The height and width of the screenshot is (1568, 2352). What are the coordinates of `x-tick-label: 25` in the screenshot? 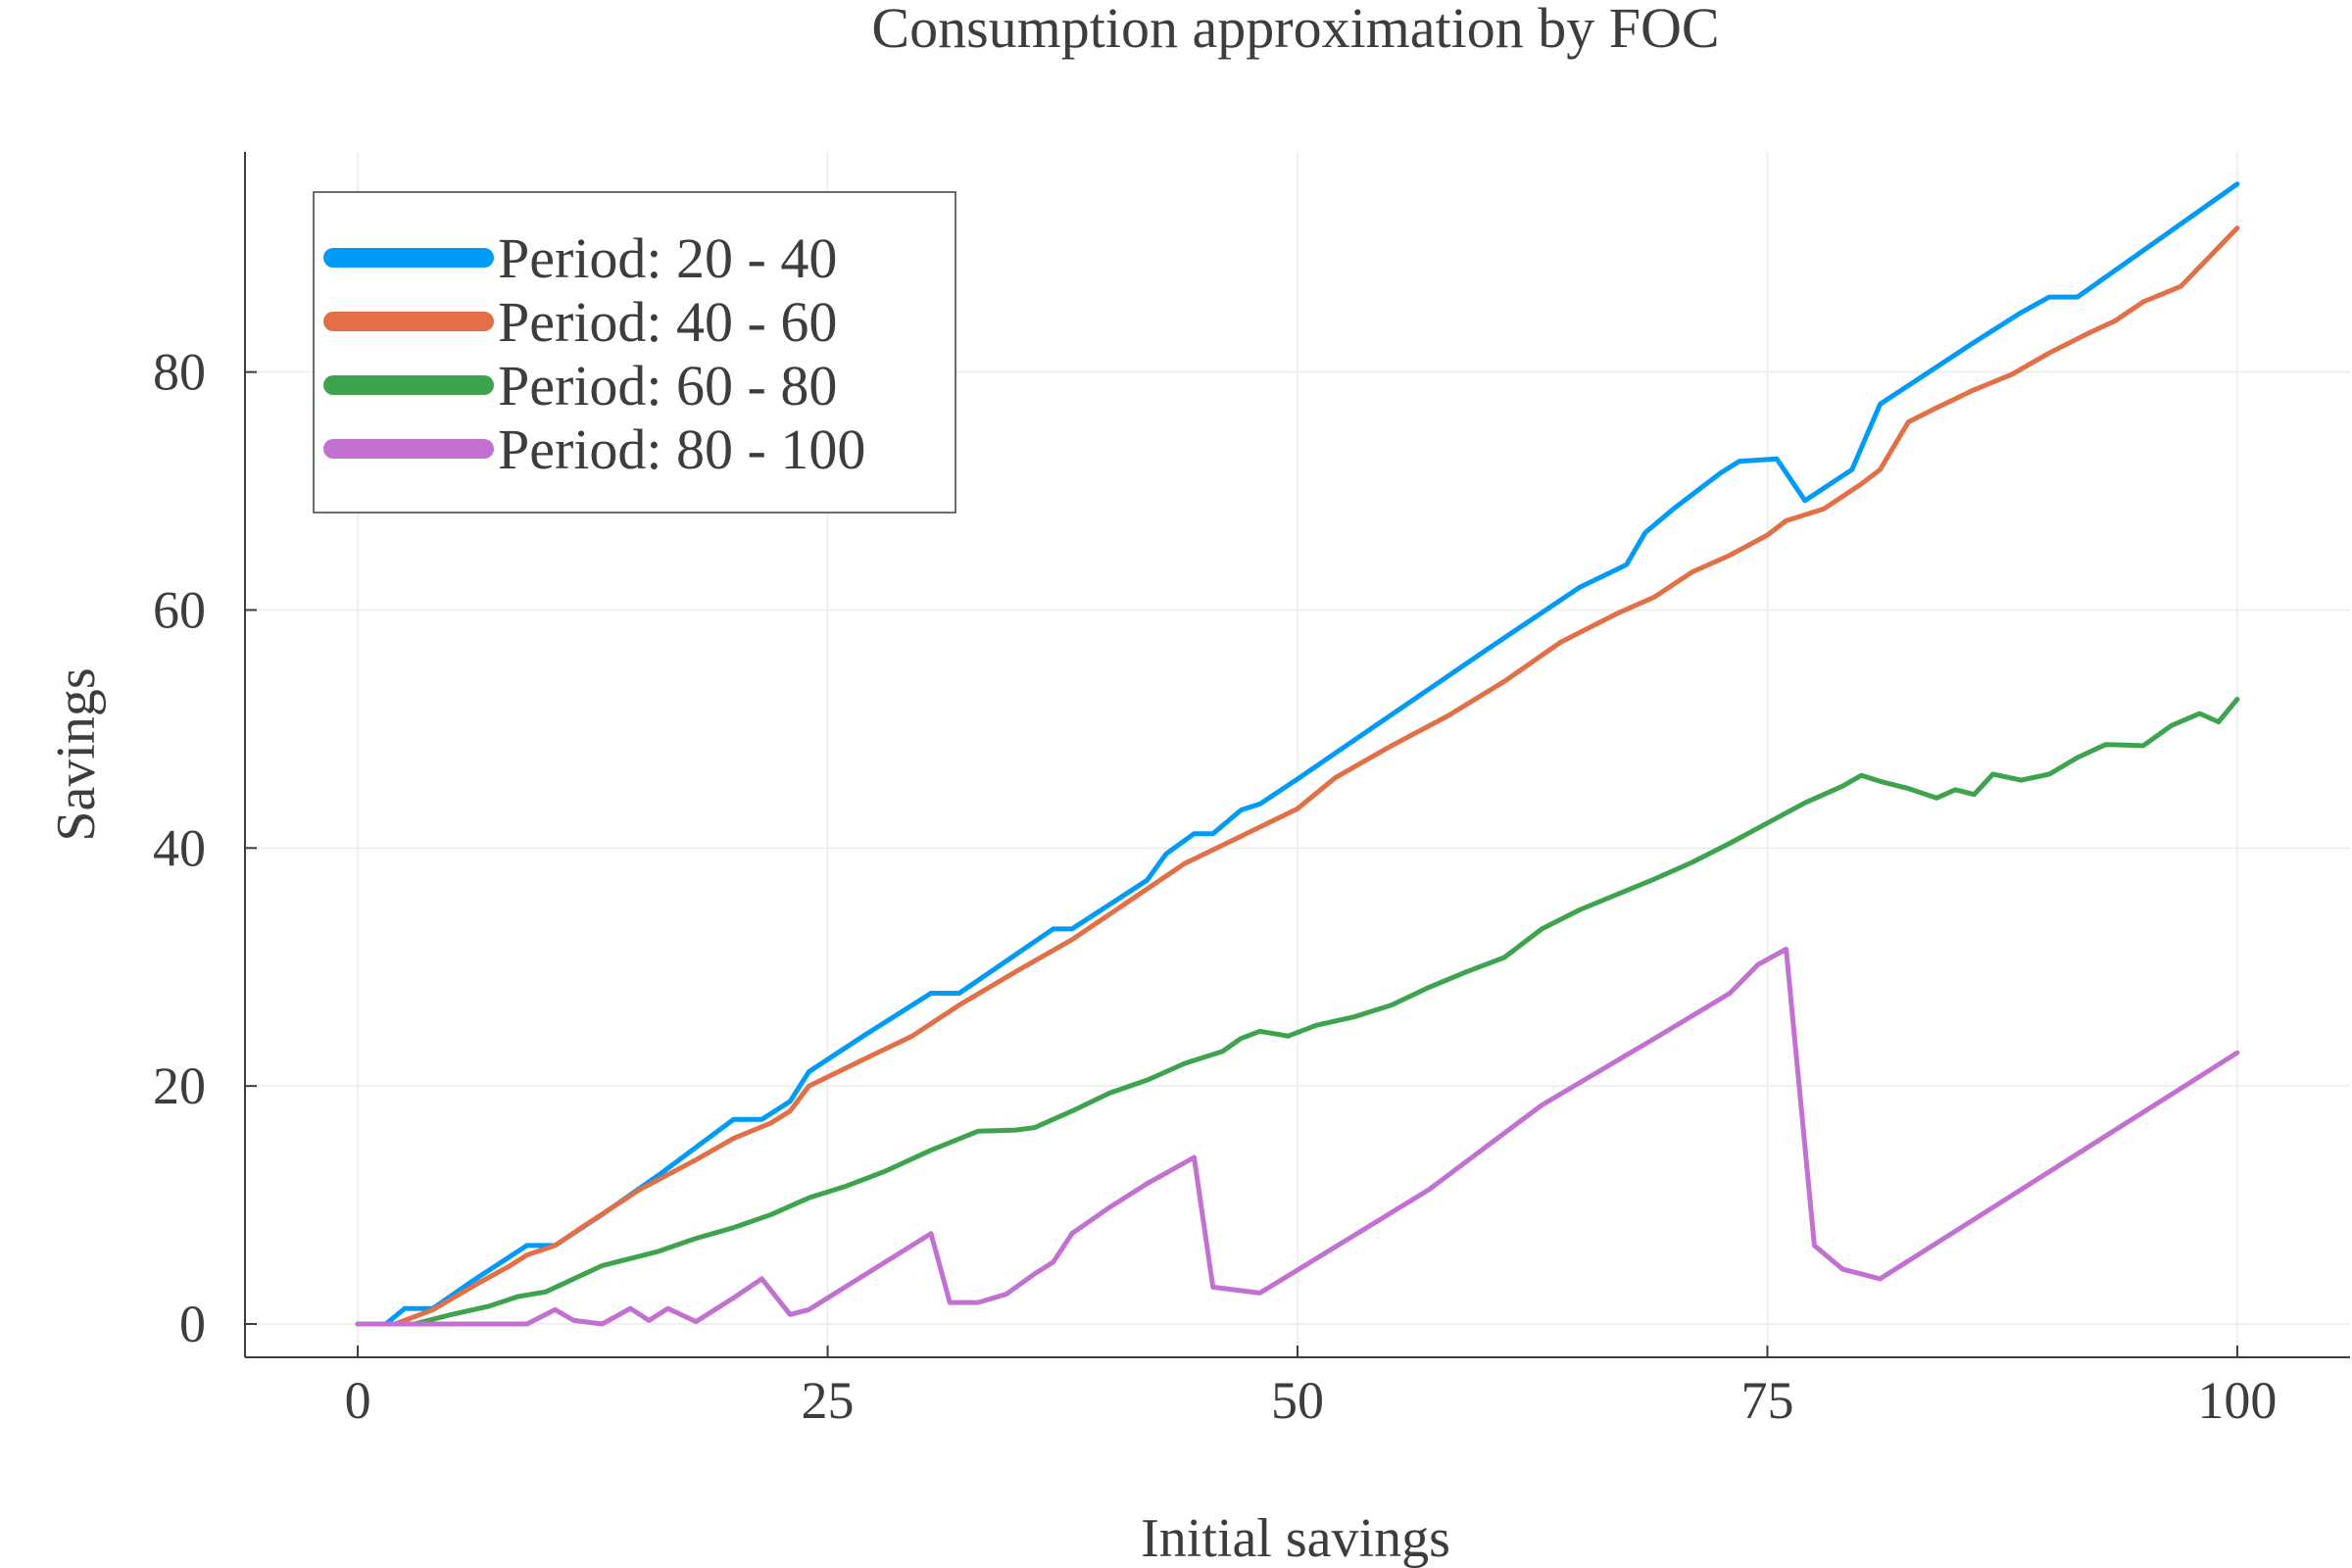 It's located at (828, 1400).